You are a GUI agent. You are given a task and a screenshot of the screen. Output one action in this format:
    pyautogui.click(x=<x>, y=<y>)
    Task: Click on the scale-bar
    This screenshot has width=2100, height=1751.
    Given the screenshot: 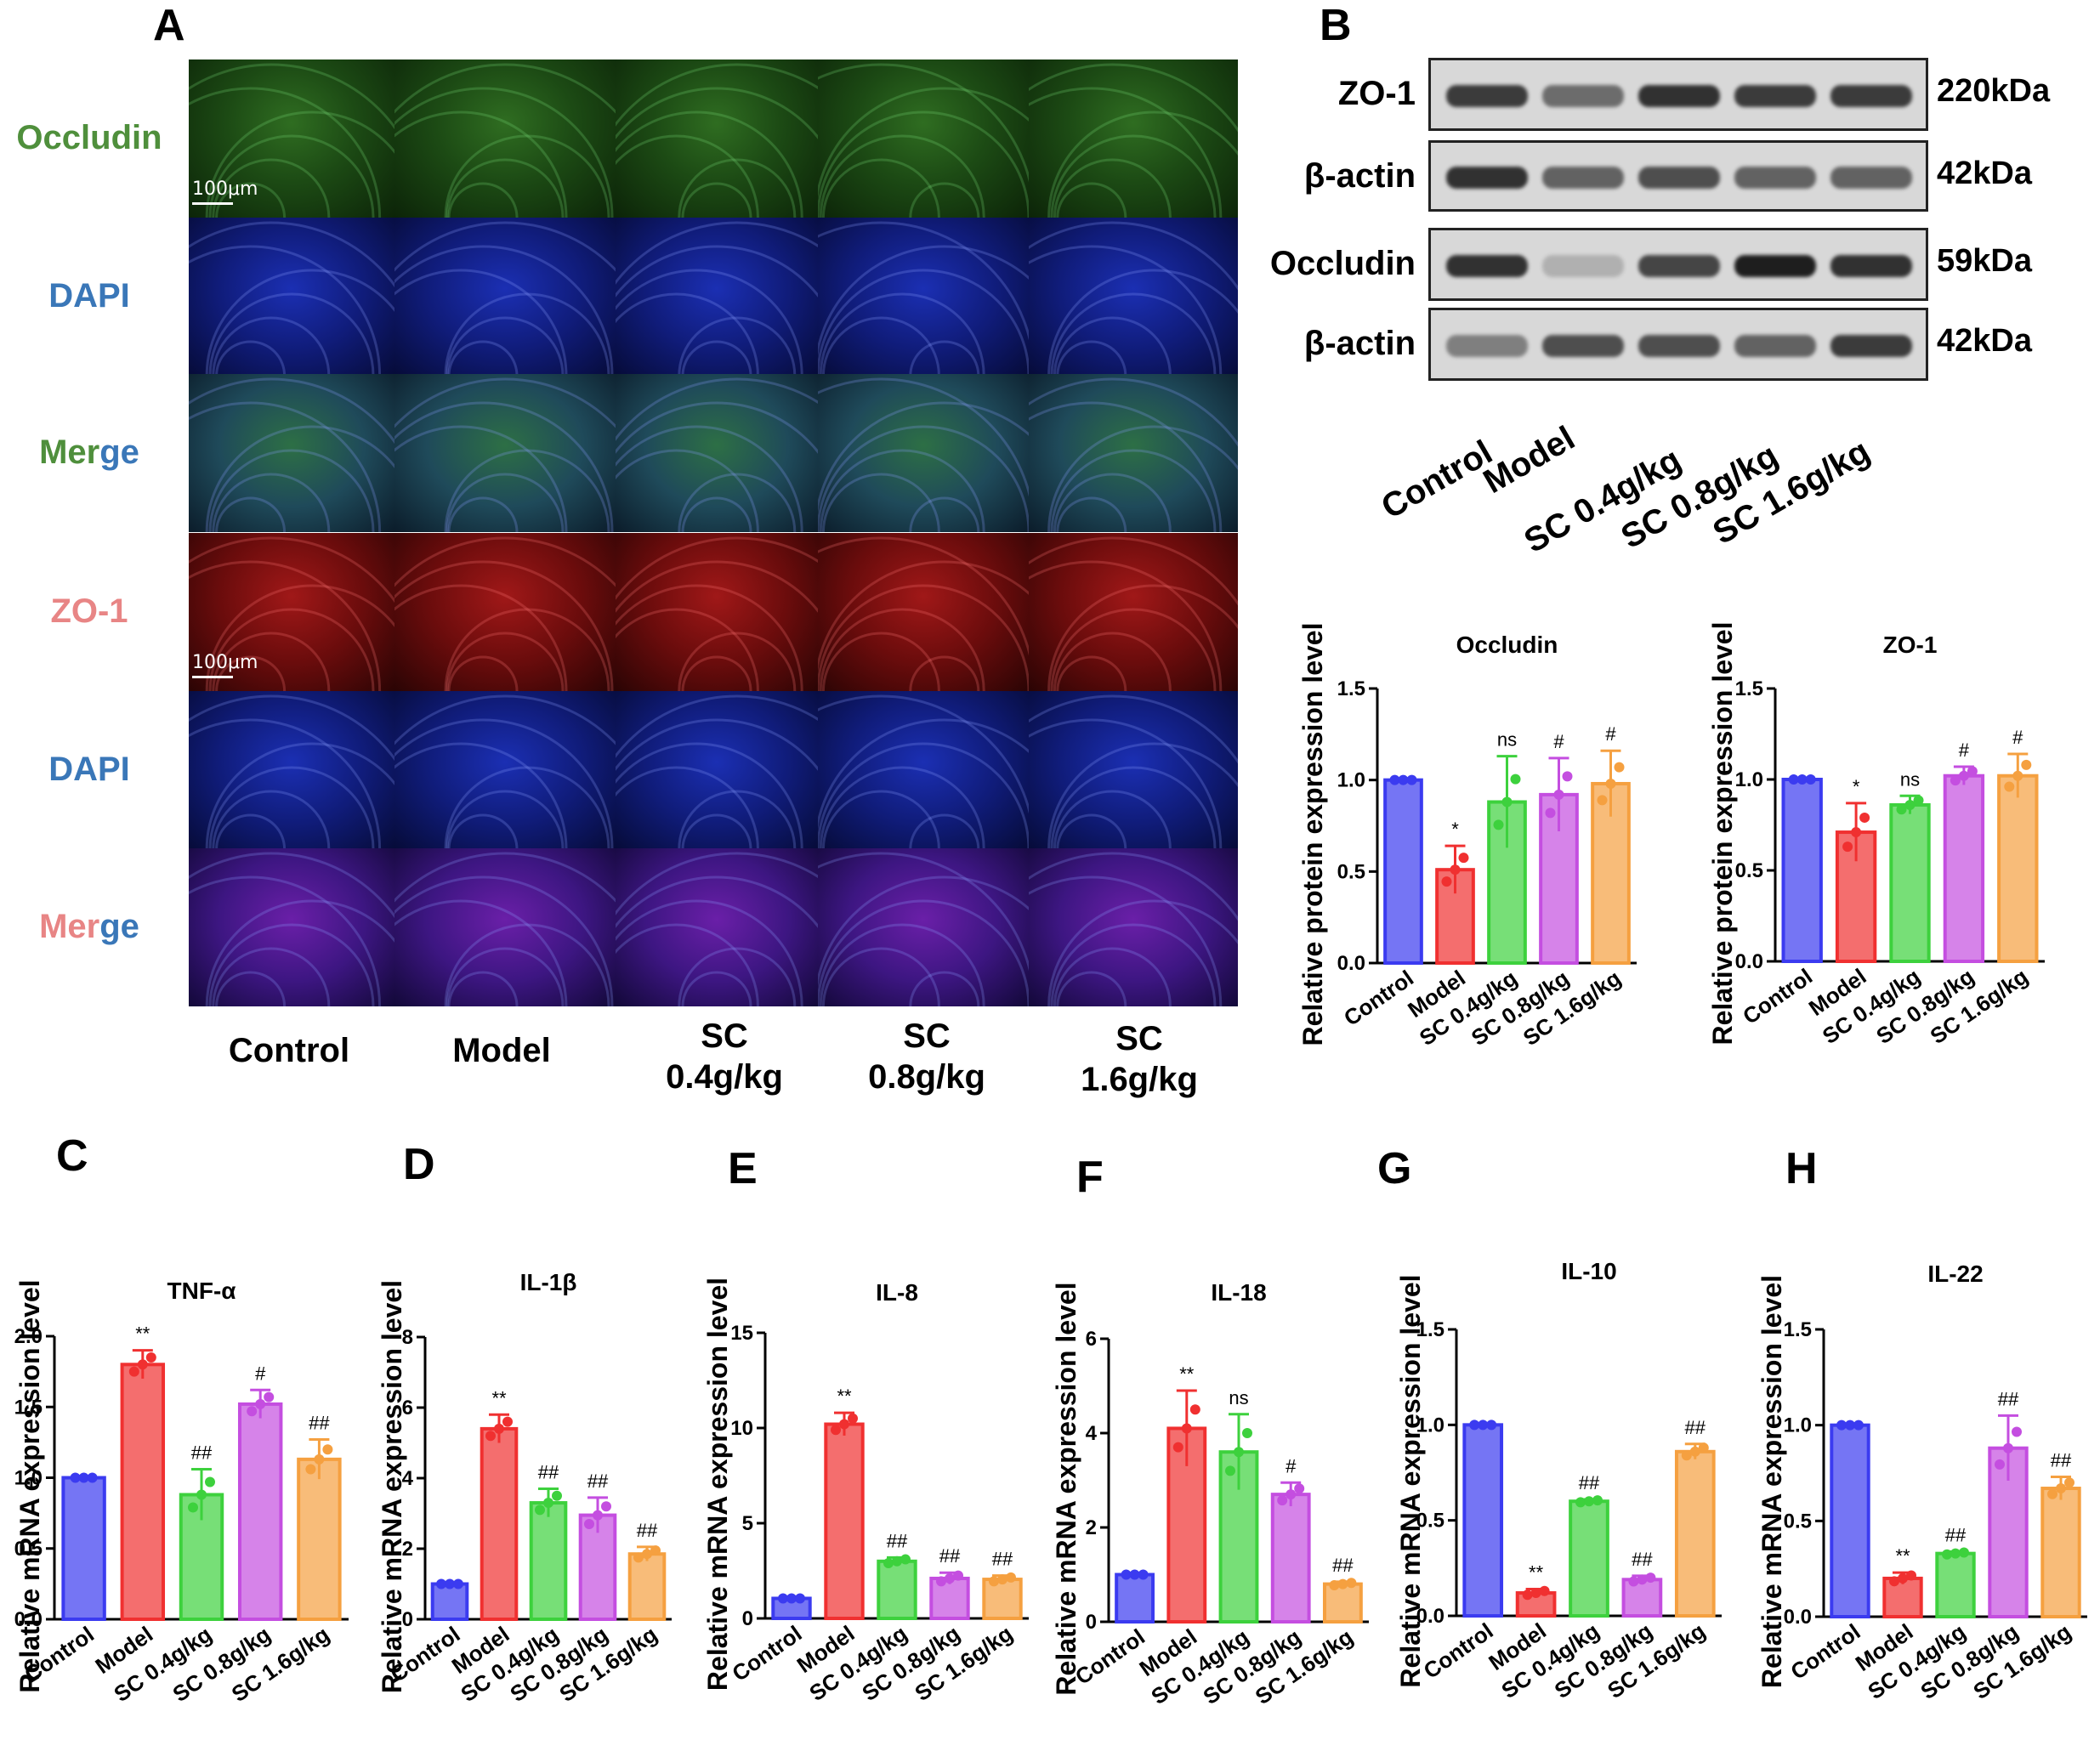 What is the action you would take?
    pyautogui.click(x=213, y=677)
    